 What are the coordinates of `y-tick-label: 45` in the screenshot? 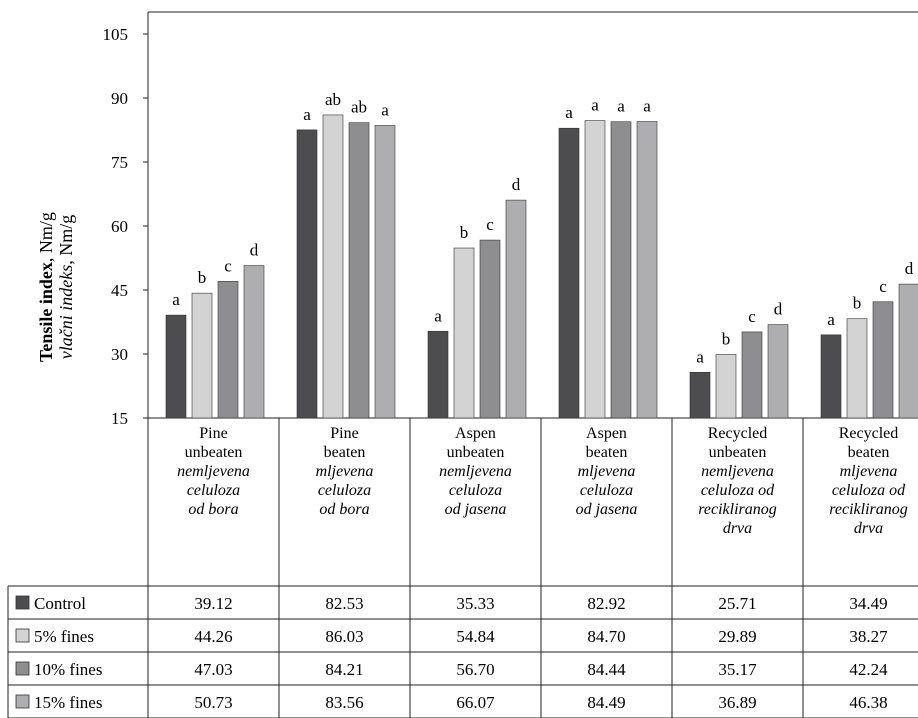 It's located at (119, 290).